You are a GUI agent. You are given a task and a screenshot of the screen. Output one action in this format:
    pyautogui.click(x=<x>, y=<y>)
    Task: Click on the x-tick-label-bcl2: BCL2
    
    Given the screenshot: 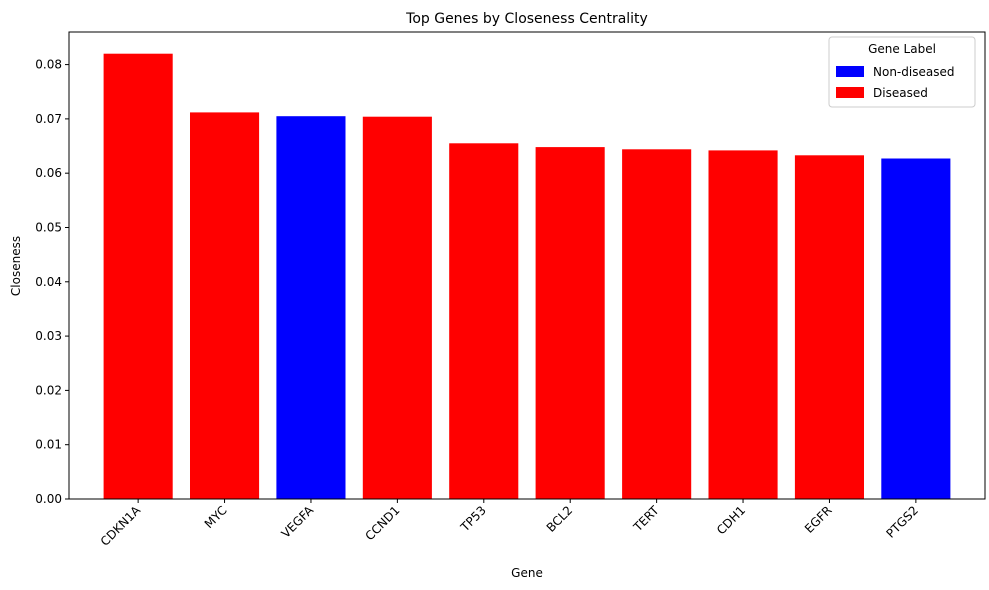 What is the action you would take?
    pyautogui.click(x=560, y=519)
    